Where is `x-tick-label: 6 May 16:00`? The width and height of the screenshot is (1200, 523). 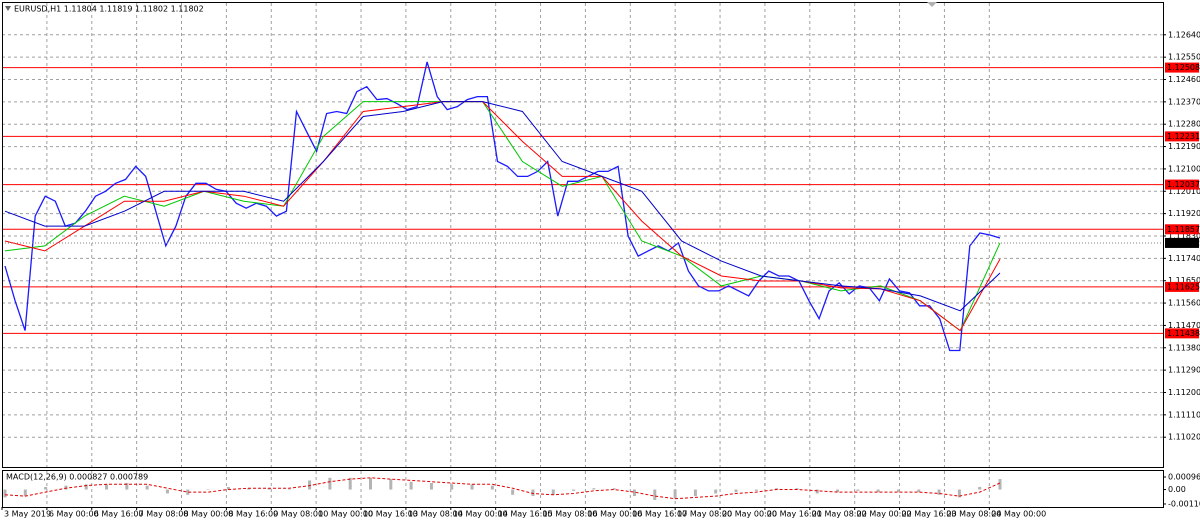 x-tick-label: 6 May 16:00 is located at coordinates (119, 514).